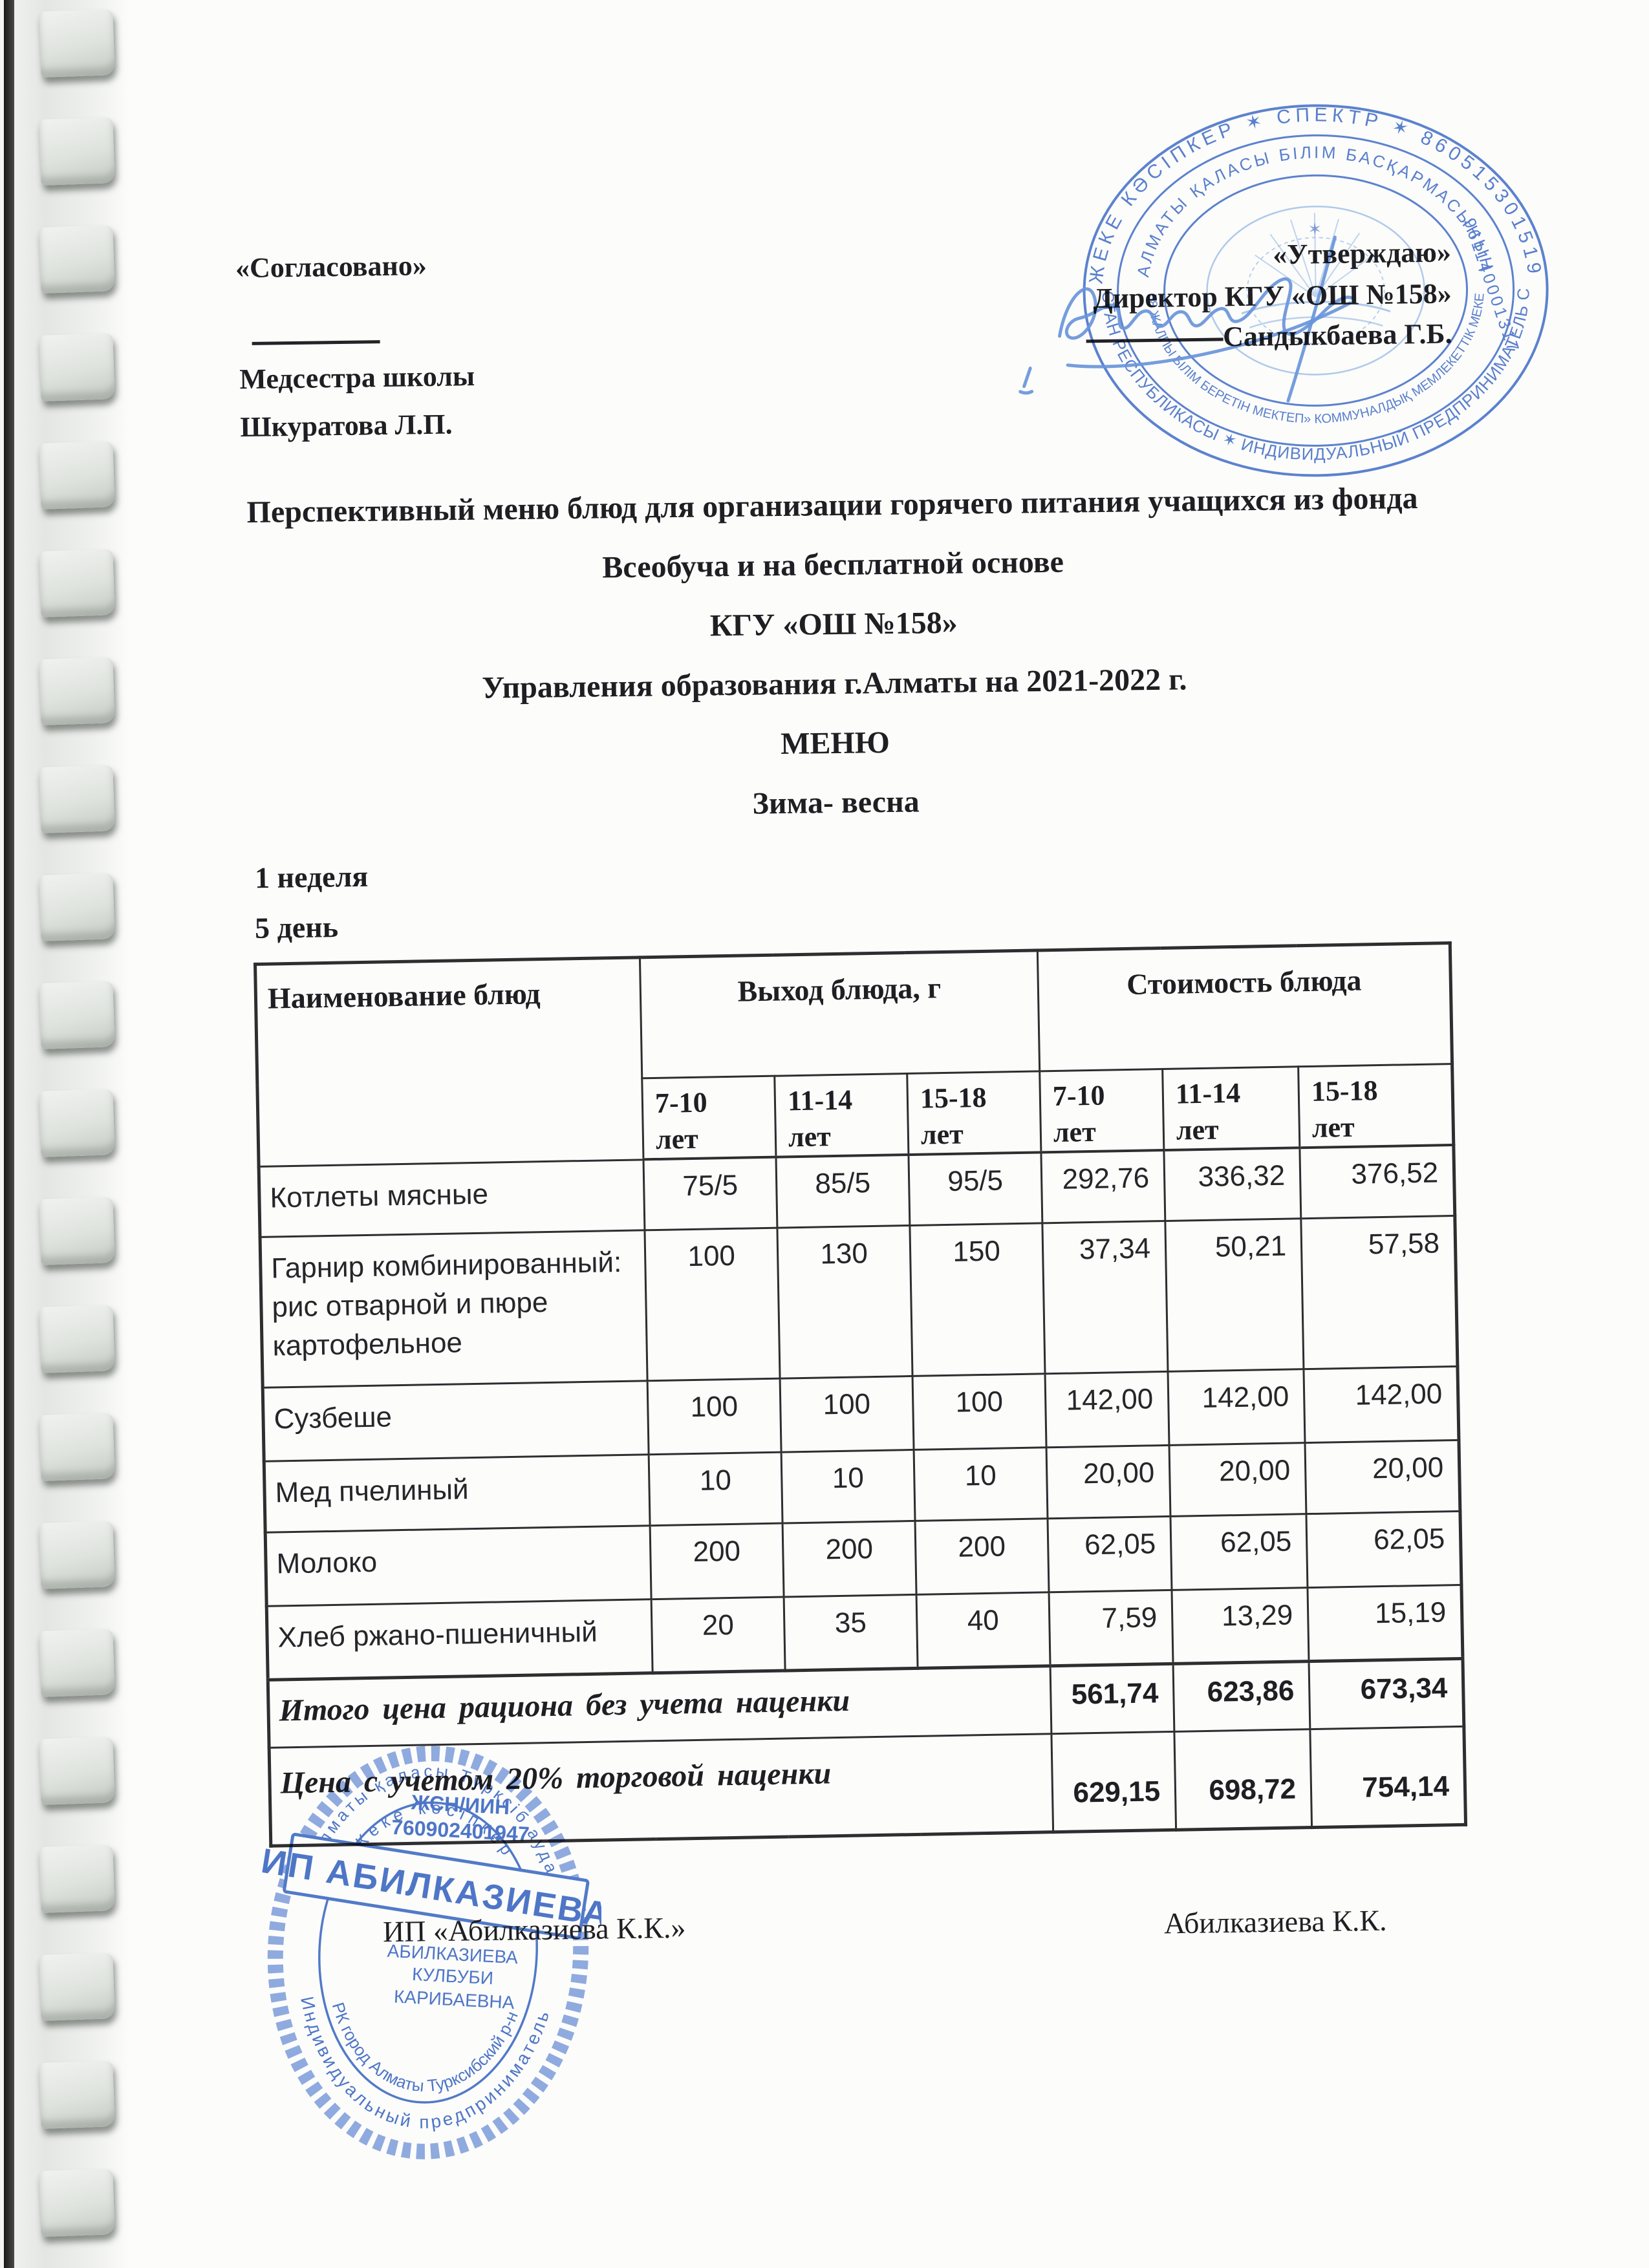 This screenshot has height=2268, width=1649. Describe the element at coordinates (1315, 291) in the screenshot. I see `stamp-emblem: ✶` at that location.